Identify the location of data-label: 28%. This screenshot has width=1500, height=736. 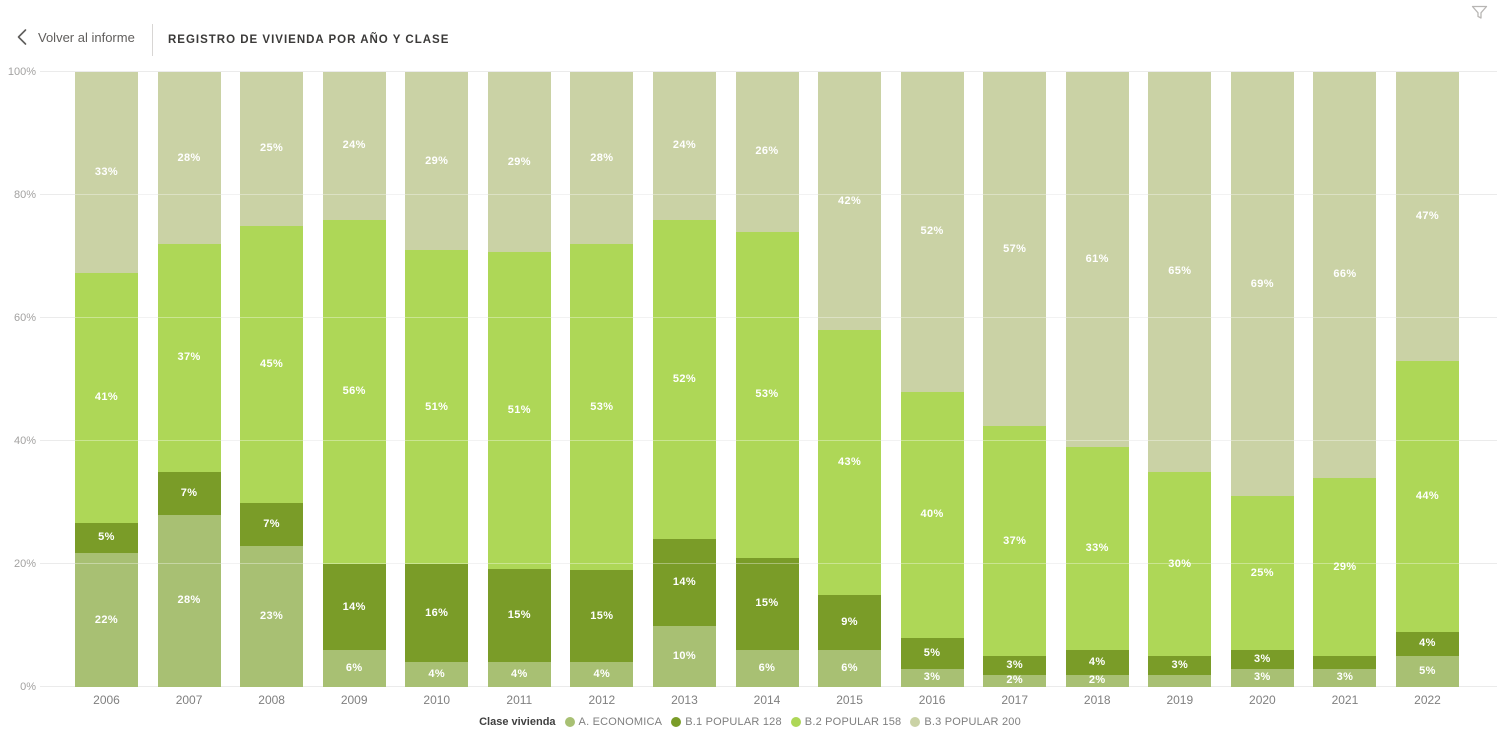
(189, 157).